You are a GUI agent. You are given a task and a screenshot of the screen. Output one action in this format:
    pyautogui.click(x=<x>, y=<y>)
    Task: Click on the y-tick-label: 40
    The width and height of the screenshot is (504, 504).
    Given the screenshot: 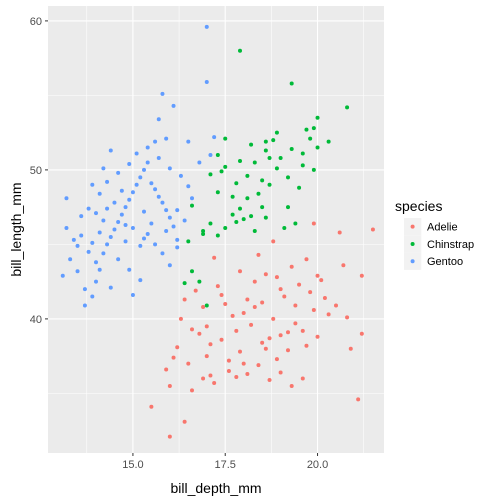 What is the action you would take?
    pyautogui.click(x=36, y=320)
    